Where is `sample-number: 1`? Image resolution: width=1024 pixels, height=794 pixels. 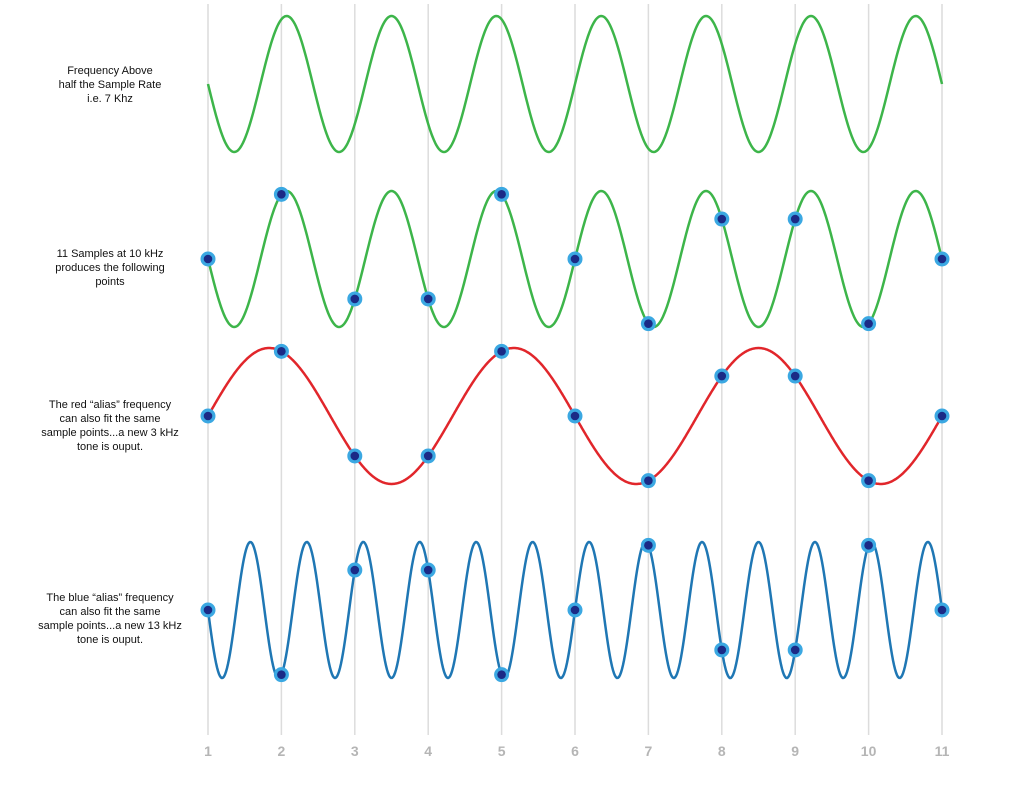
sample-number: 1 is located at coordinates (208, 751).